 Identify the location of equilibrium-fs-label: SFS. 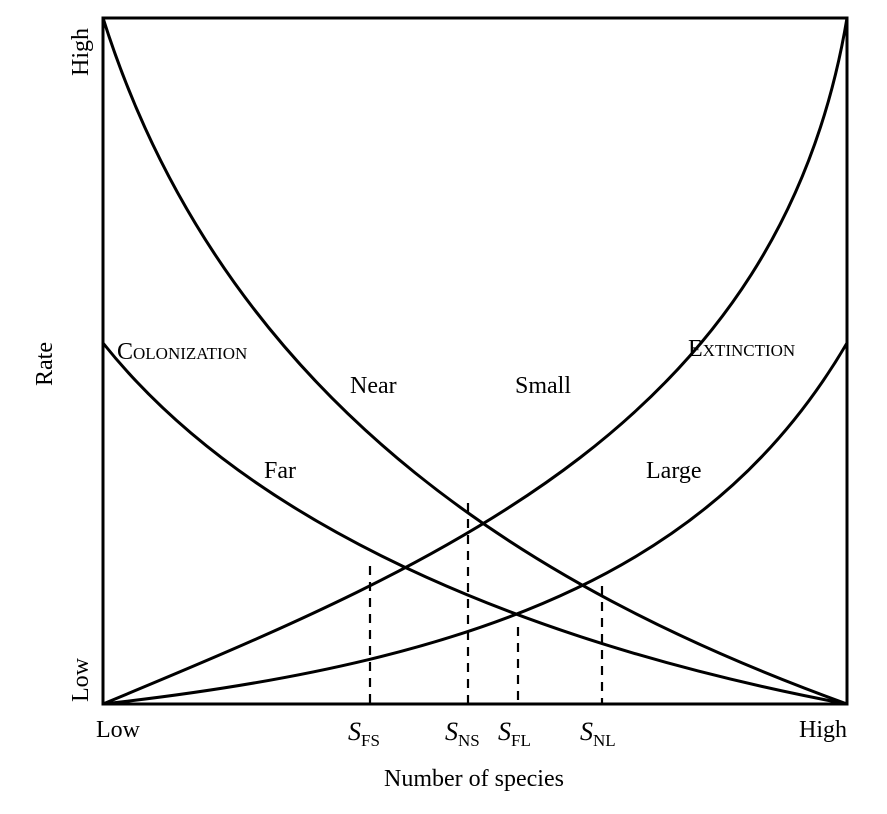
(364, 733).